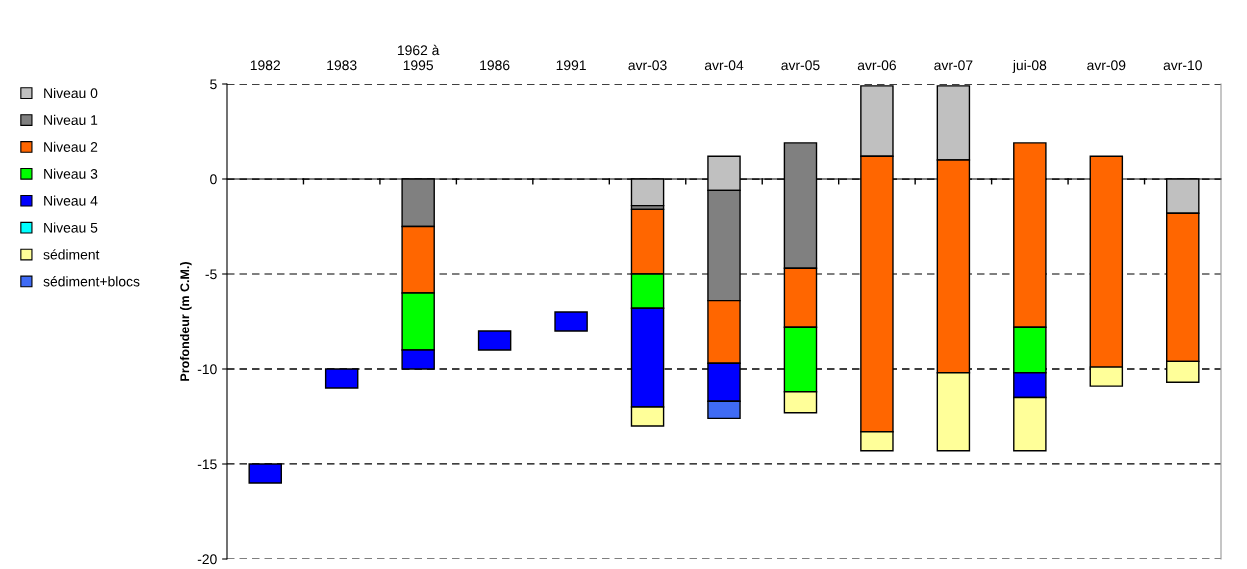 Image resolution: width=1247 pixels, height=569 pixels. I want to click on legend-label: Niveau 3, so click(71, 173).